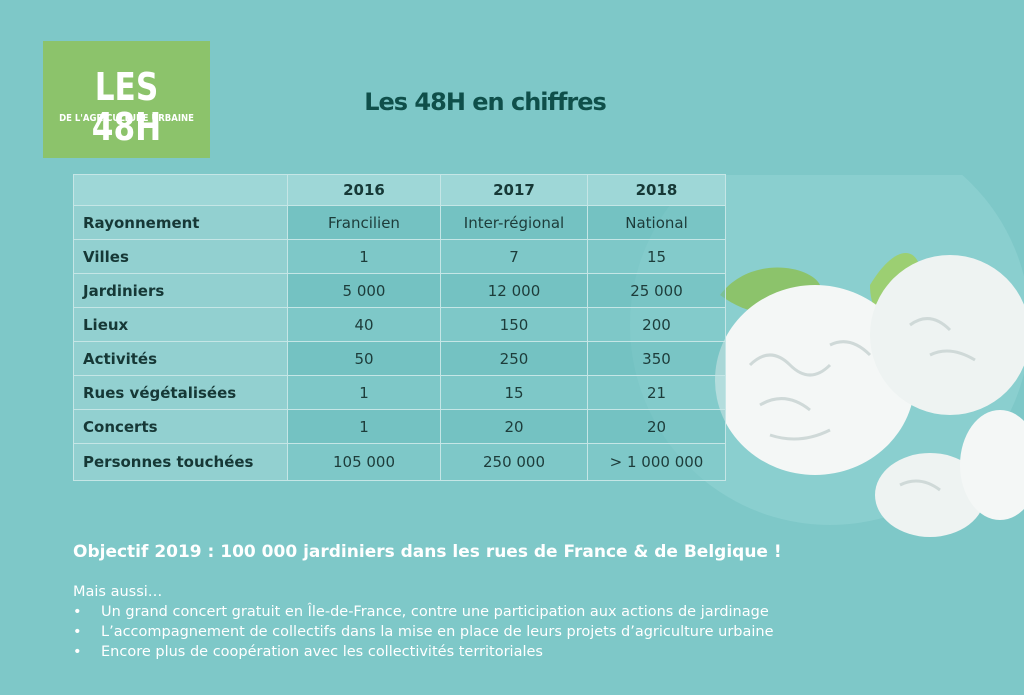  I want to click on table-cell: Francilien, so click(364, 222).